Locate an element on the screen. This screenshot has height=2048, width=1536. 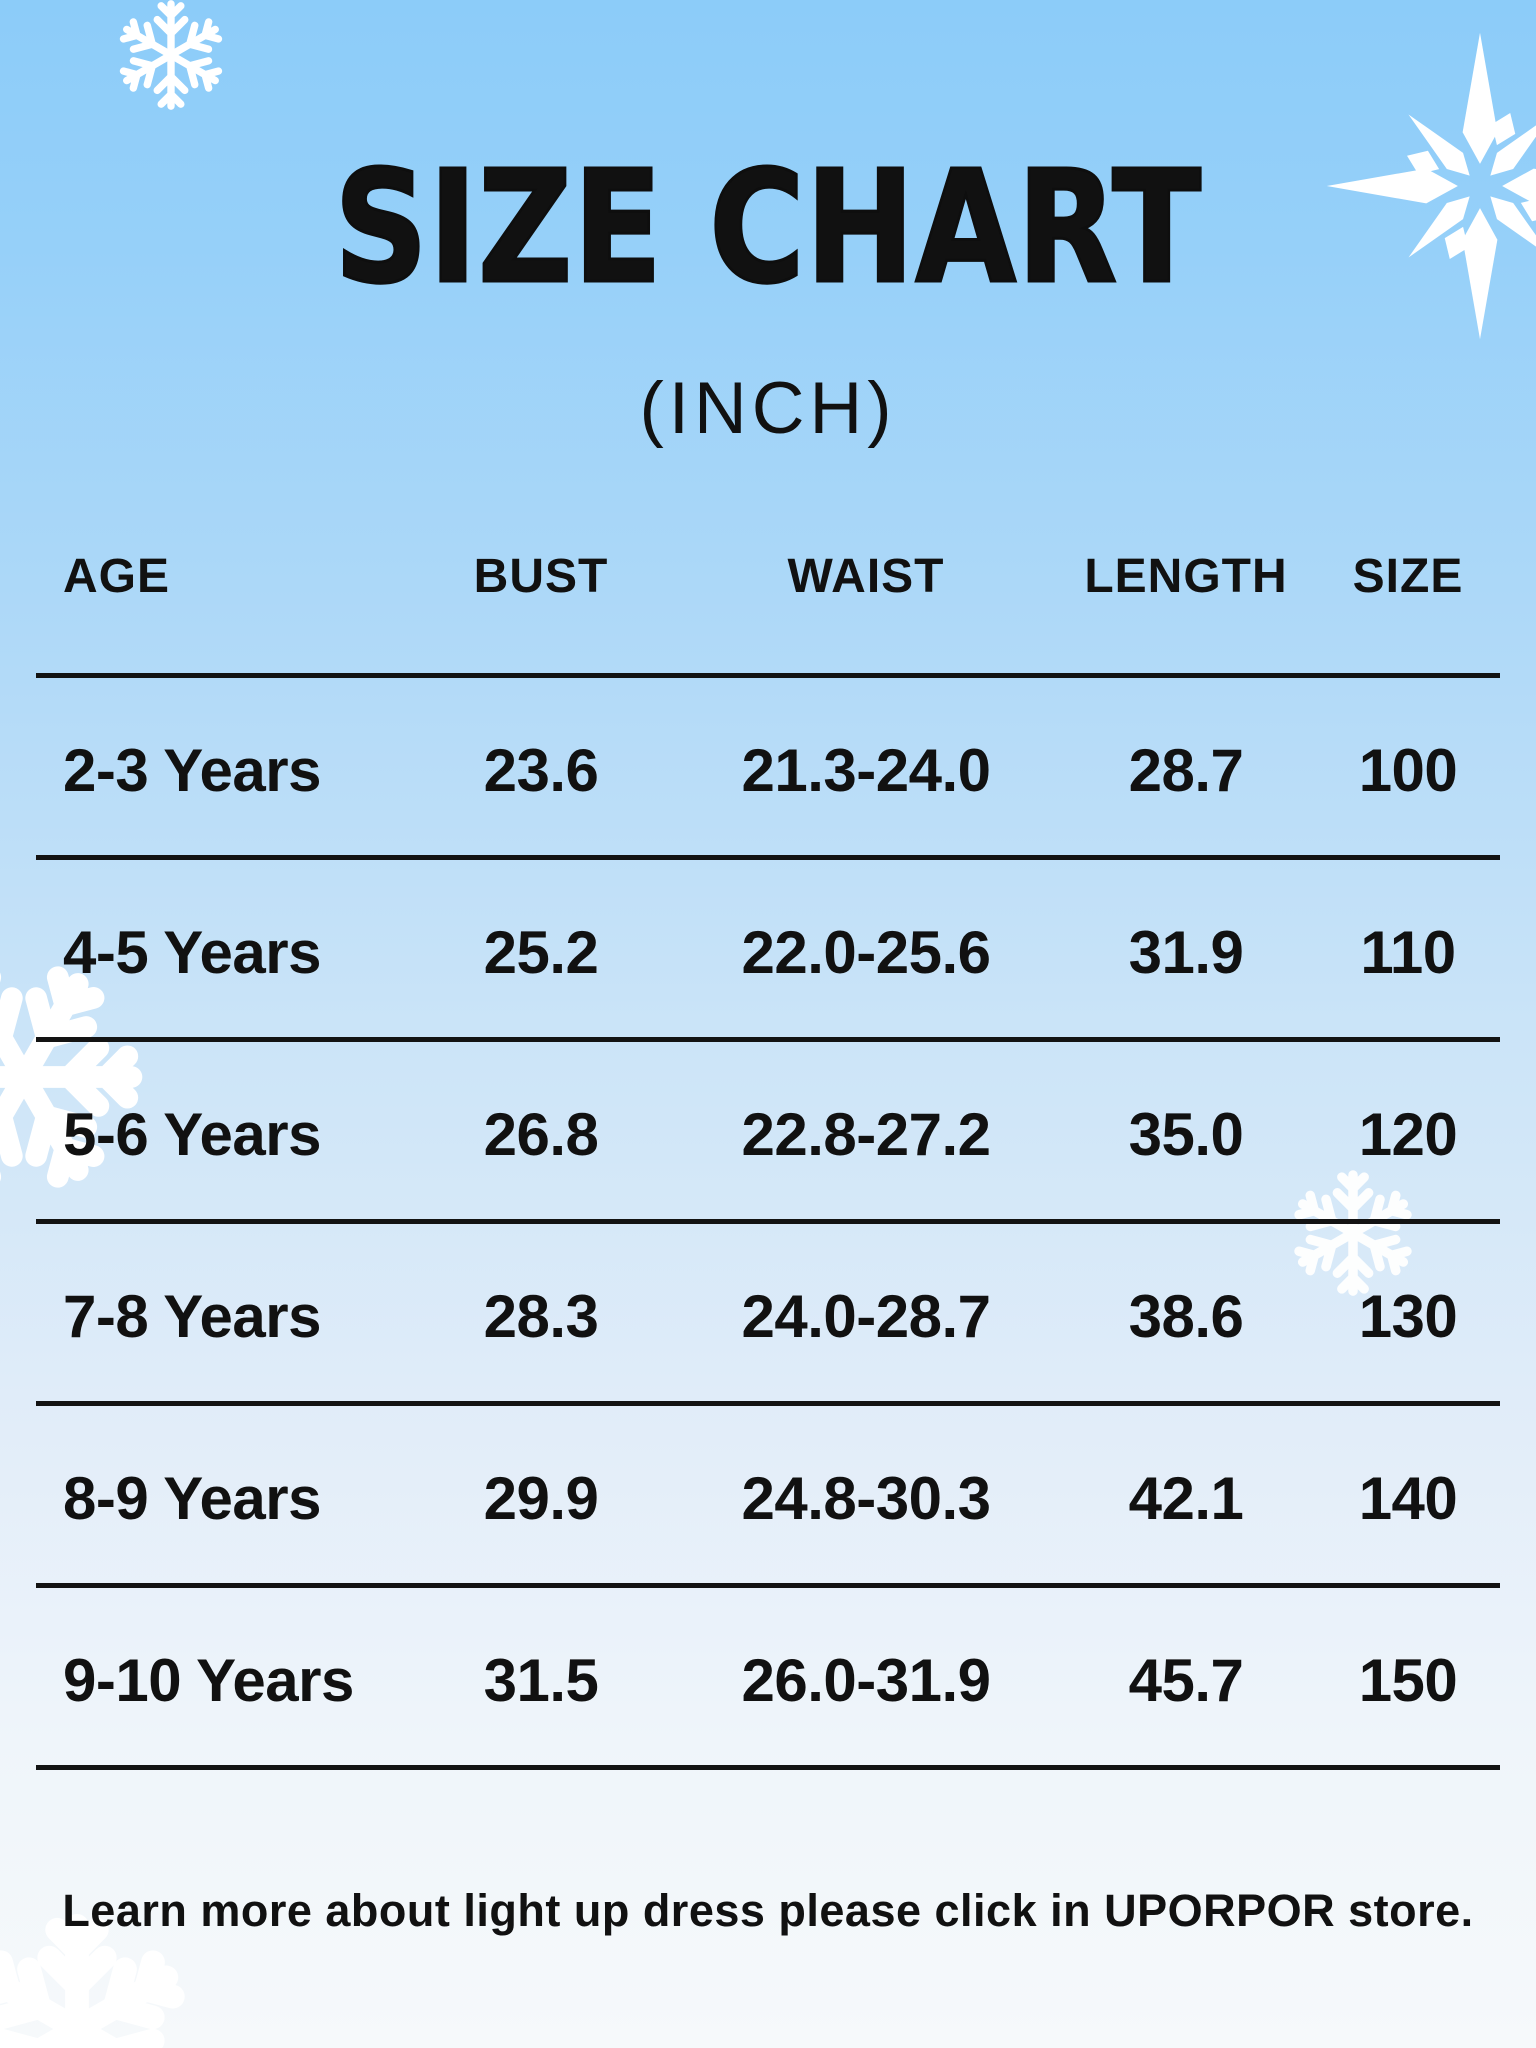
length-cell: 31.9 is located at coordinates (1186, 952).